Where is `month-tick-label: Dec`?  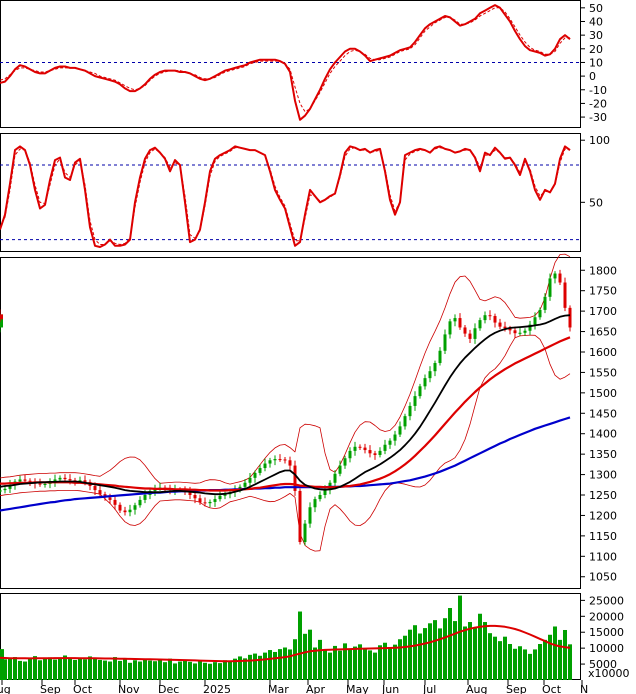
month-tick-label: Dec is located at coordinates (168, 688).